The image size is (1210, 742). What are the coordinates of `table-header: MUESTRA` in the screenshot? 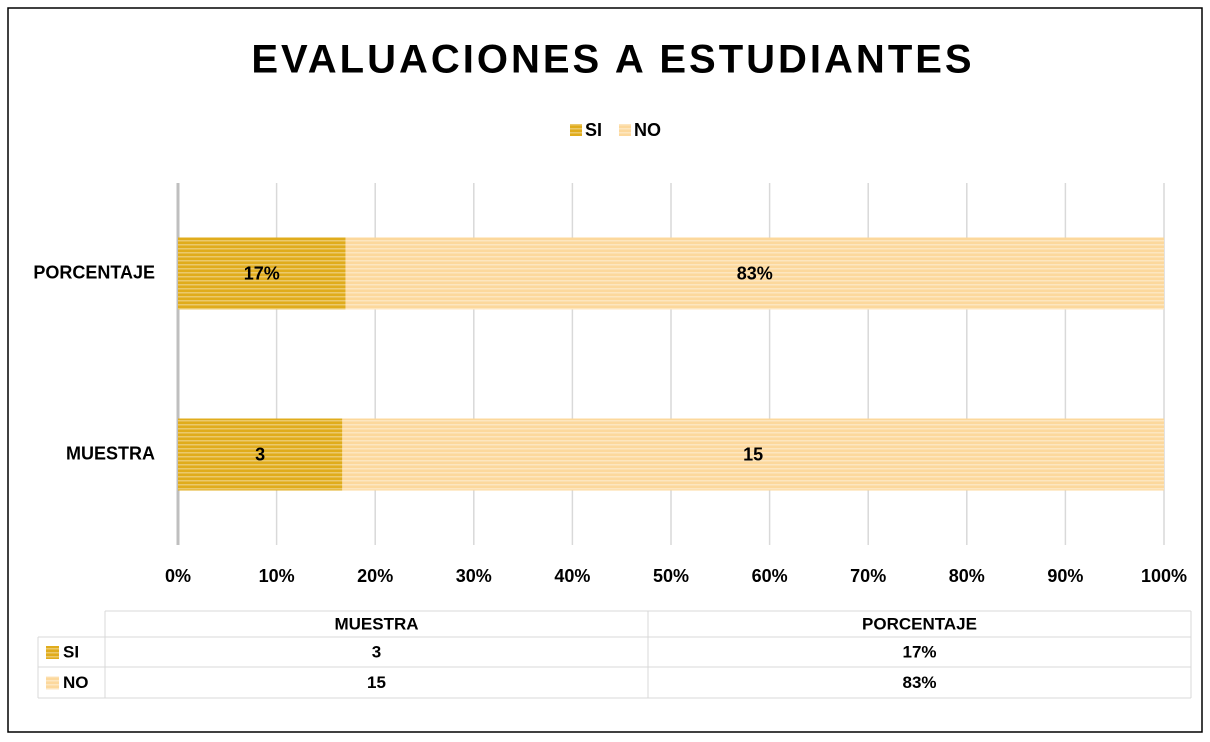 It's located at (376, 623).